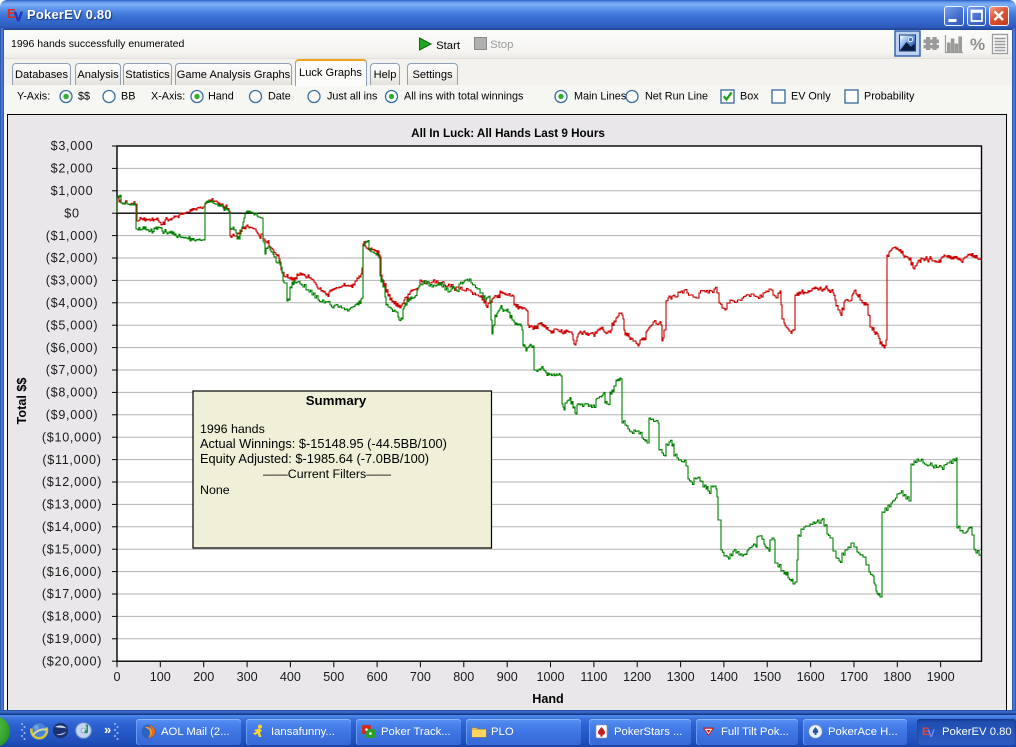 Image resolution: width=1016 pixels, height=747 pixels. I want to click on svg-text: ($9,000), so click(72, 415).